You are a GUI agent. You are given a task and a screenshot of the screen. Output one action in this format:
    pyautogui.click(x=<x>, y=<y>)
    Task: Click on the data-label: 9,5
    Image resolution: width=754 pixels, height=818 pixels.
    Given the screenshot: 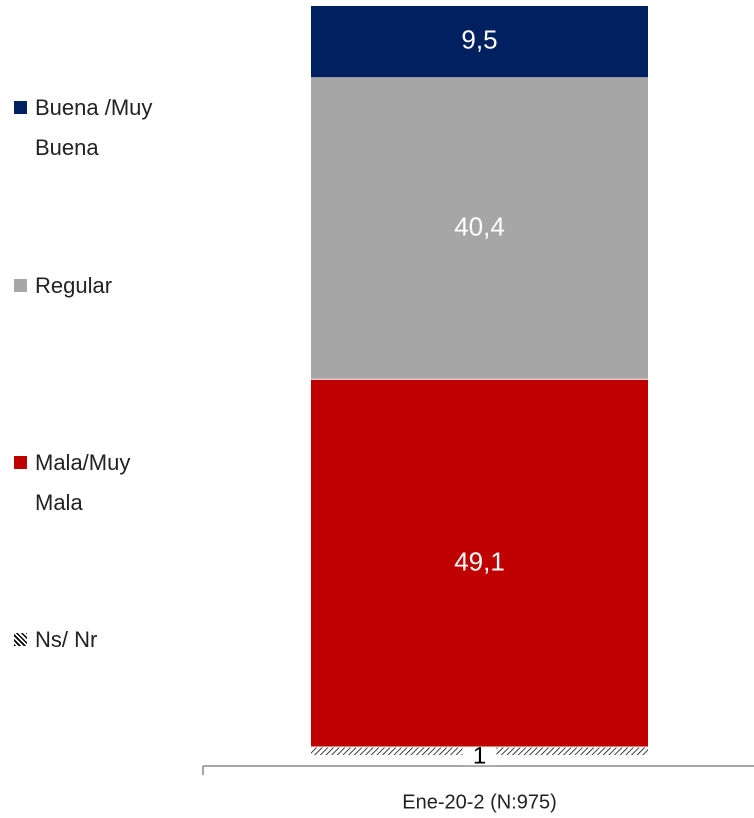 What is the action you would take?
    pyautogui.click(x=479, y=39)
    